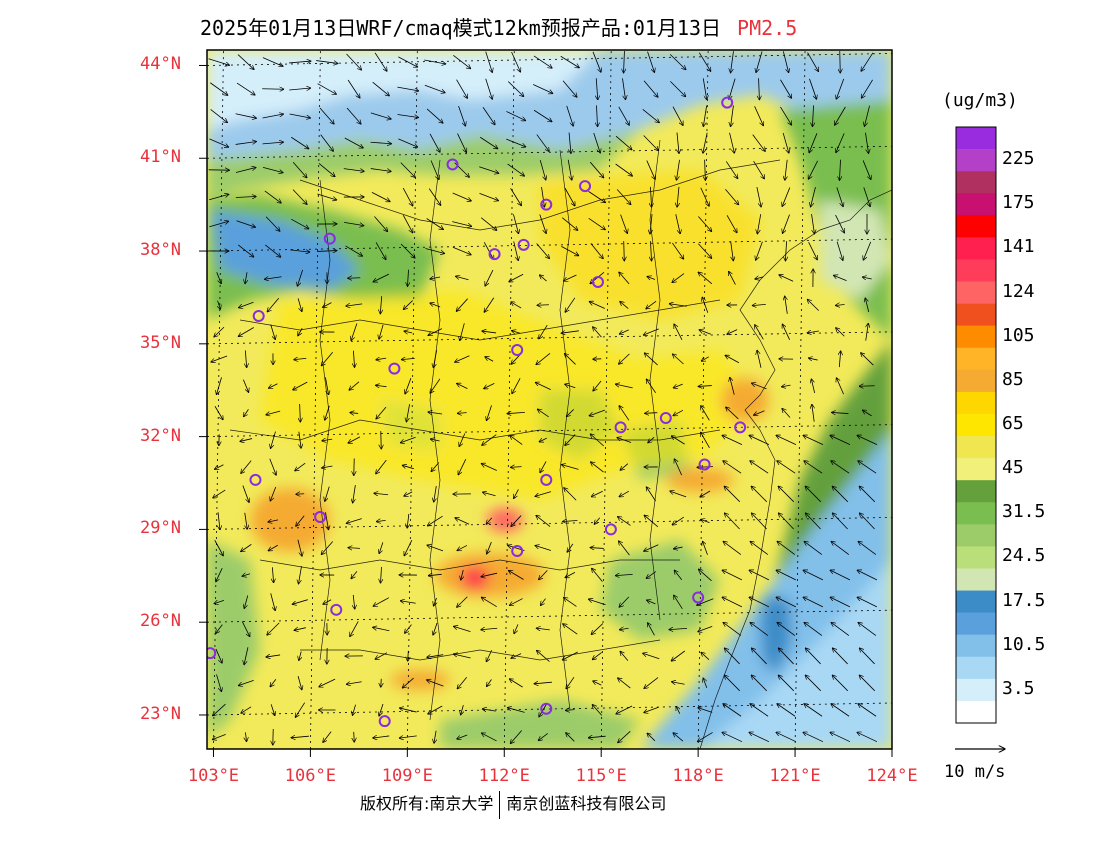  I want to click on copyright: 版权所有:南京大学 南京创蓝科技有限公司, so click(513, 804).